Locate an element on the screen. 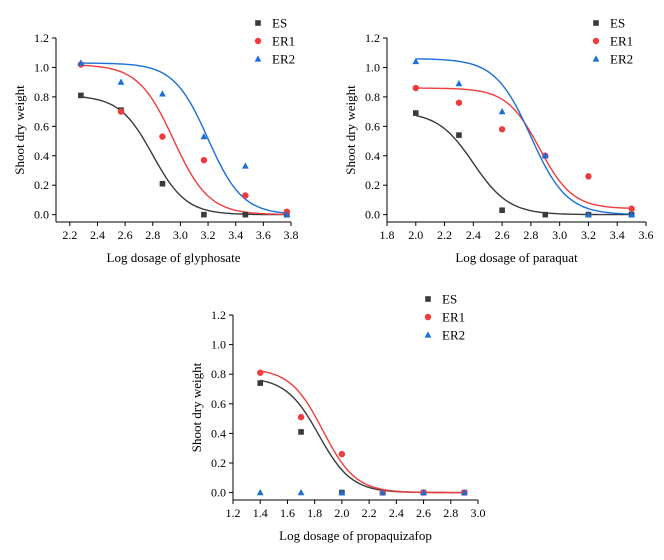  x-tick-label: 2.4 is located at coordinates (97, 235).